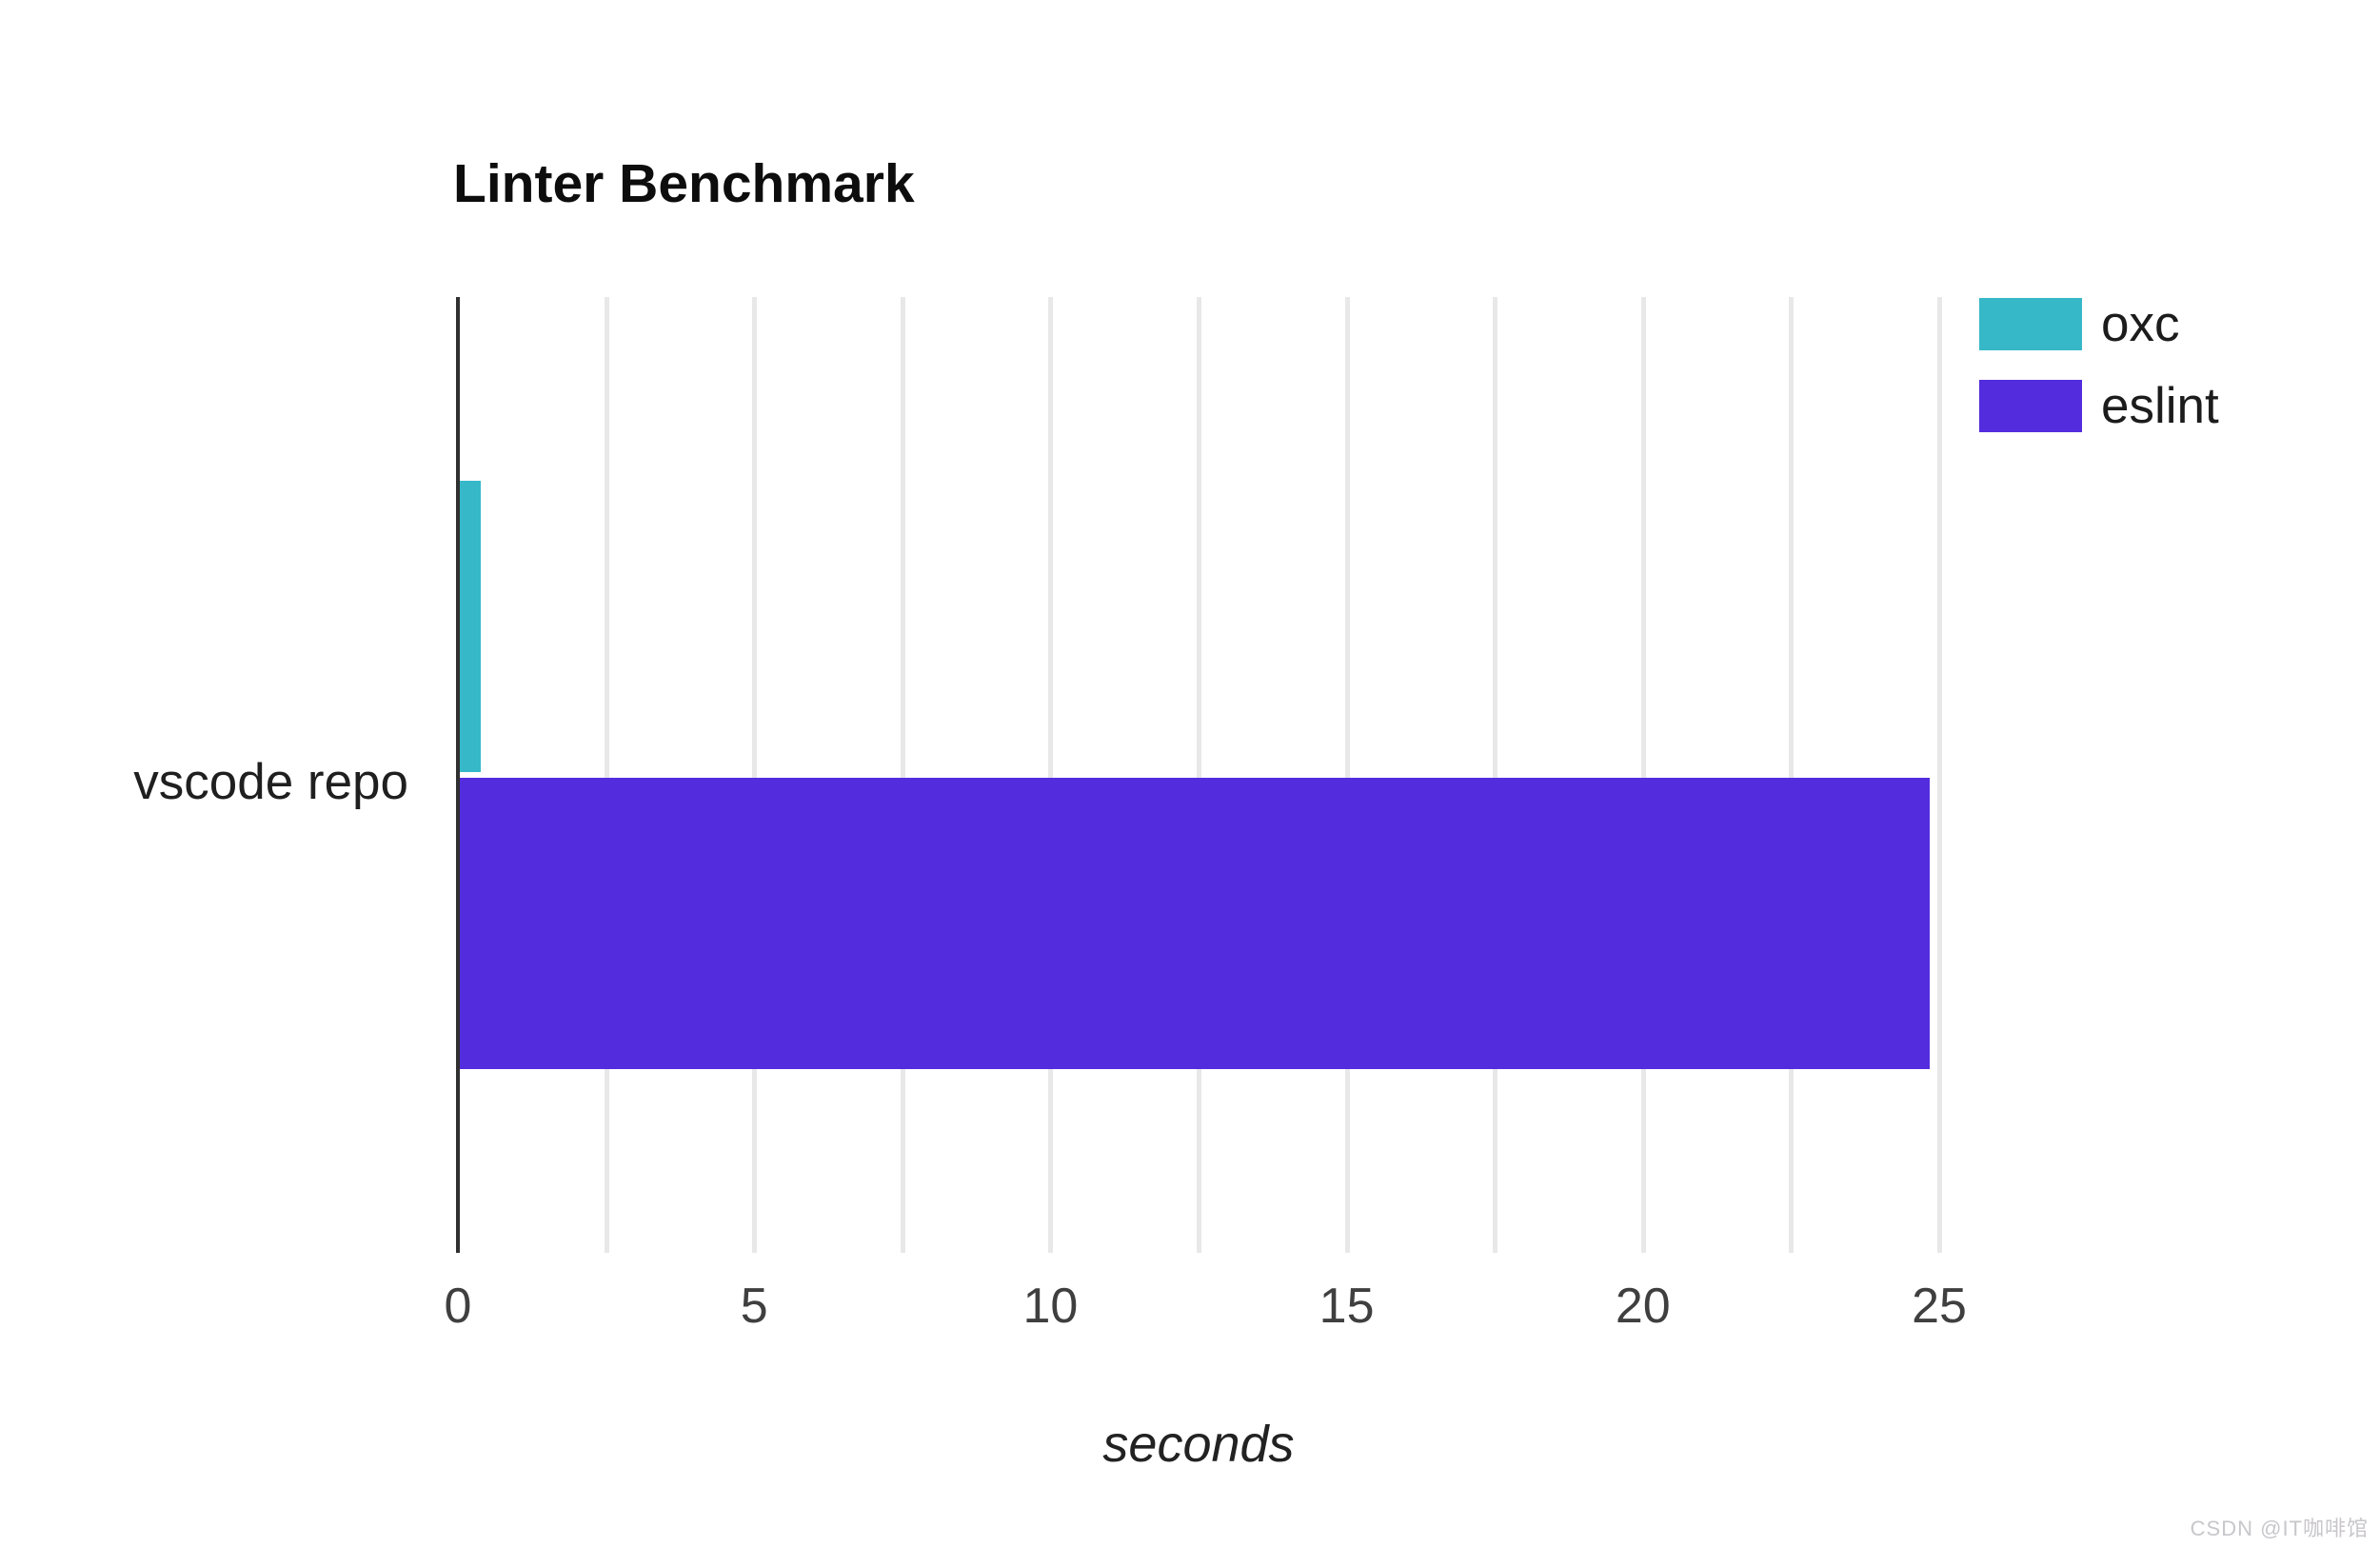  What do you see at coordinates (684, 183) in the screenshot?
I see `chart-title: Linter Benchmark` at bounding box center [684, 183].